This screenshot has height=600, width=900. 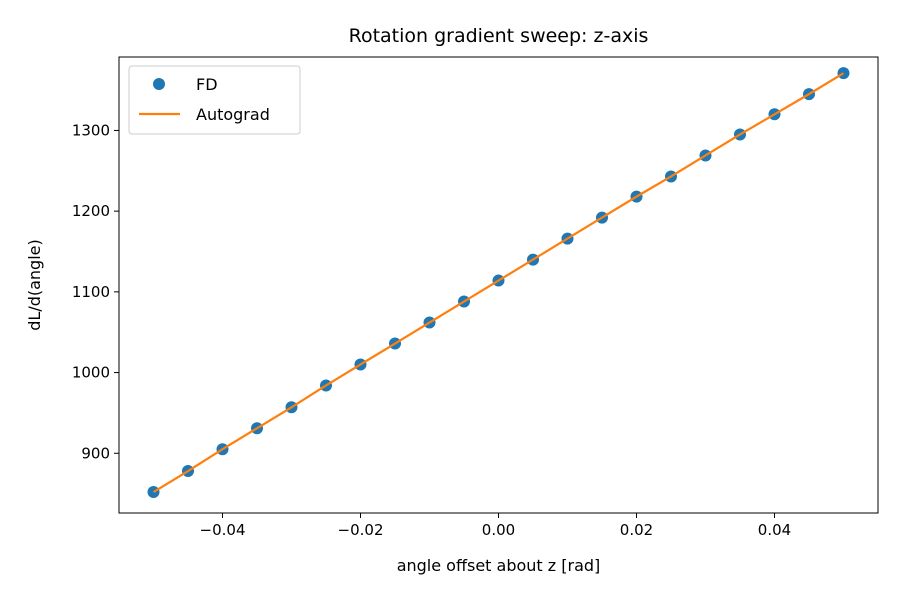 I want to click on y-tick-label: 1100, so click(x=91, y=292).